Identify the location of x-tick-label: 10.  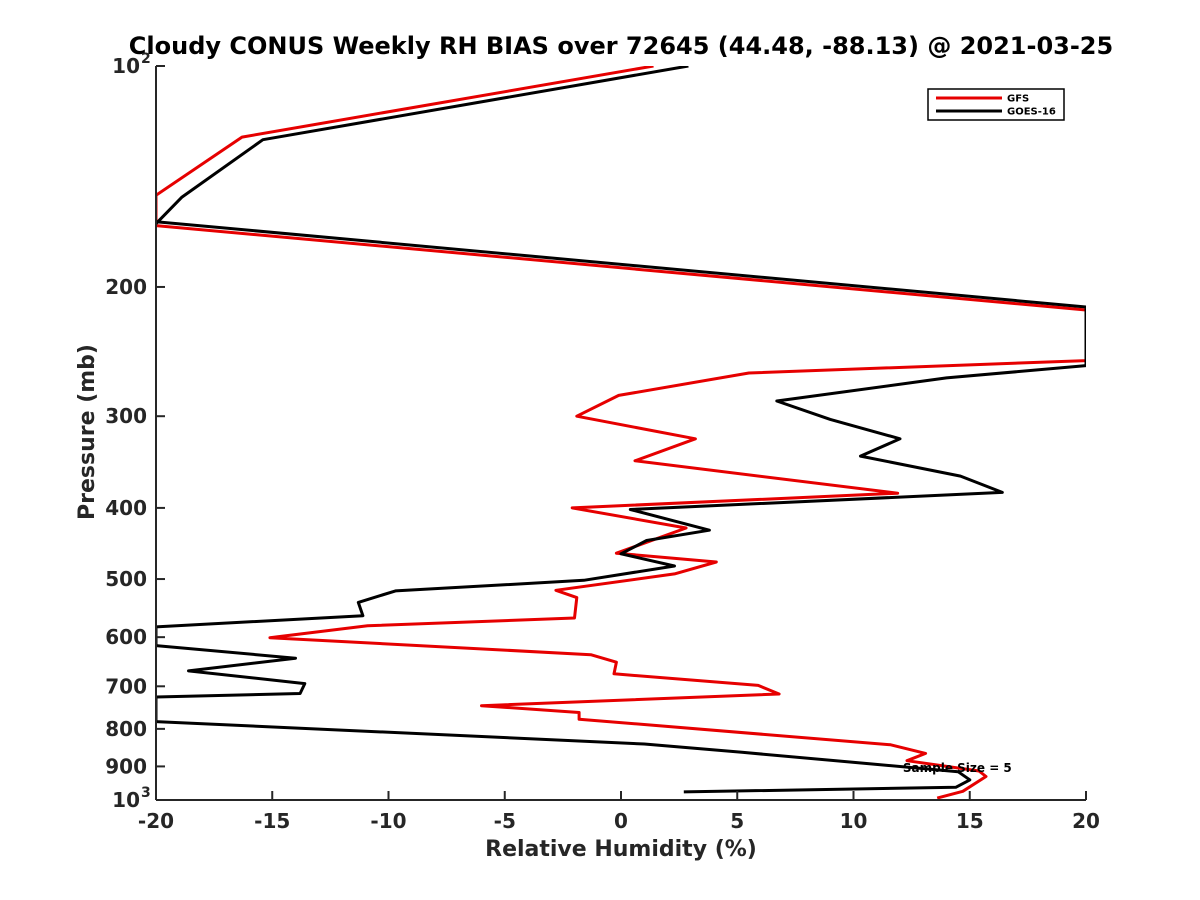
(854, 821).